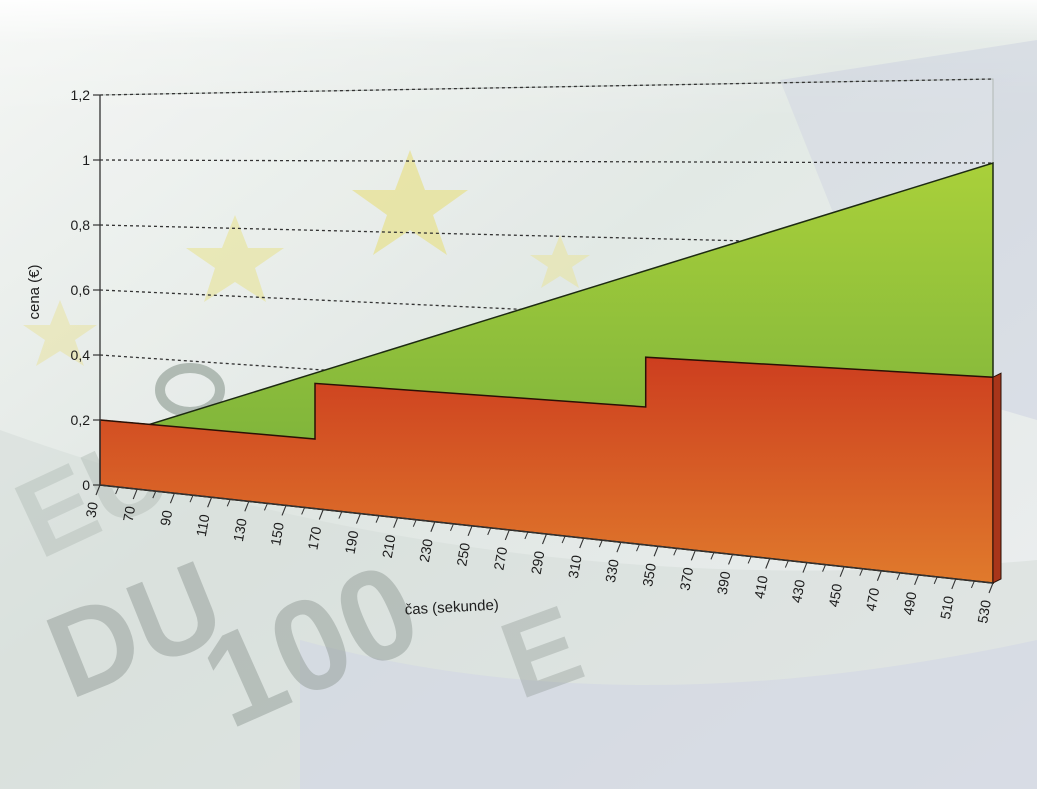  Describe the element at coordinates (166, 518) in the screenshot. I see `x-tick-label: 90` at that location.